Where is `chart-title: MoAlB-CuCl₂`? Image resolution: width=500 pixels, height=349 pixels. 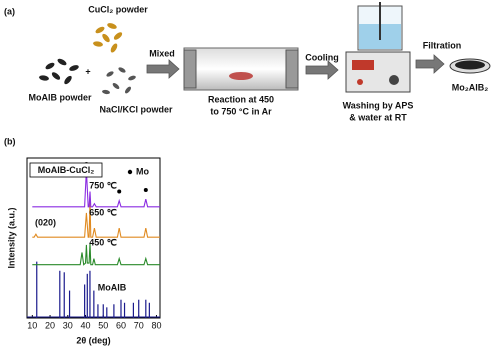
chart-title: MoAlB-CuCl₂ is located at coordinates (66, 170).